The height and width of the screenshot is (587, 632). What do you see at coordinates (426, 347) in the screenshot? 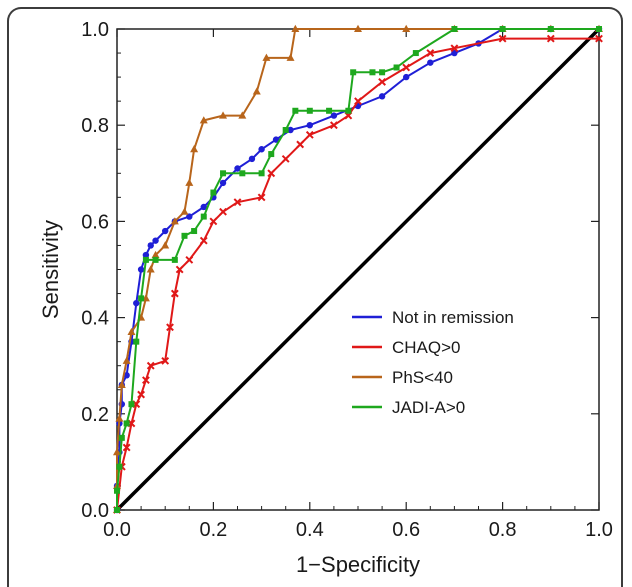
I see `legend-label: CHAQ>0` at bounding box center [426, 347].